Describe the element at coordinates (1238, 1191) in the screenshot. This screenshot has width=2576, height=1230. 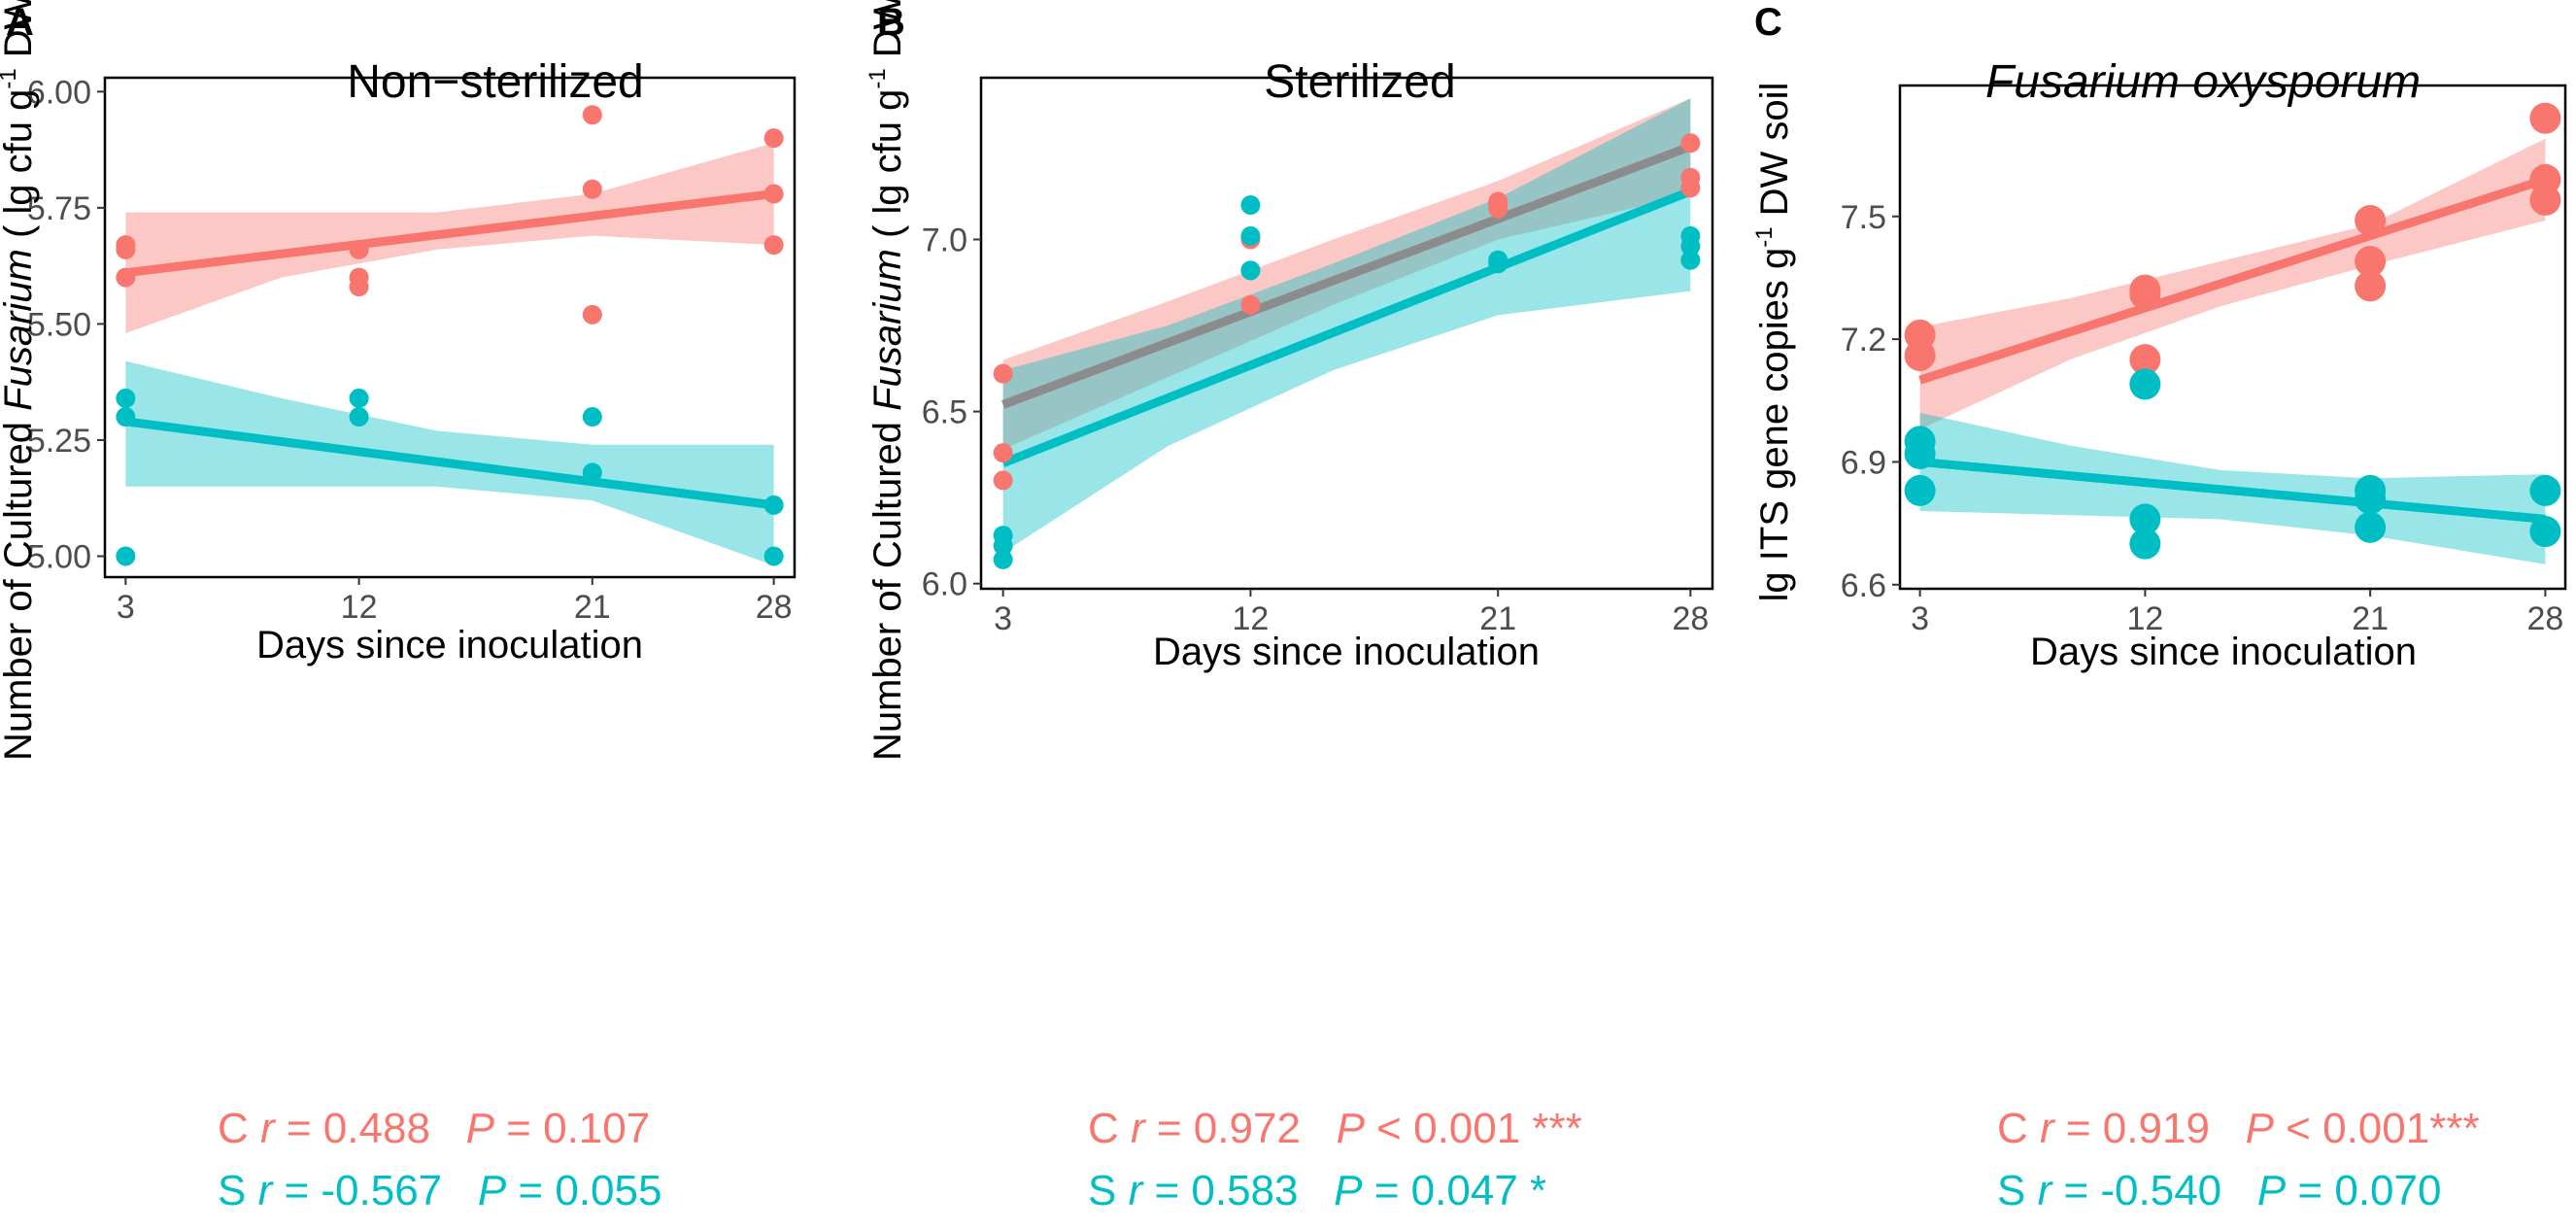
I see `stats-r-value: = 0.583` at that location.